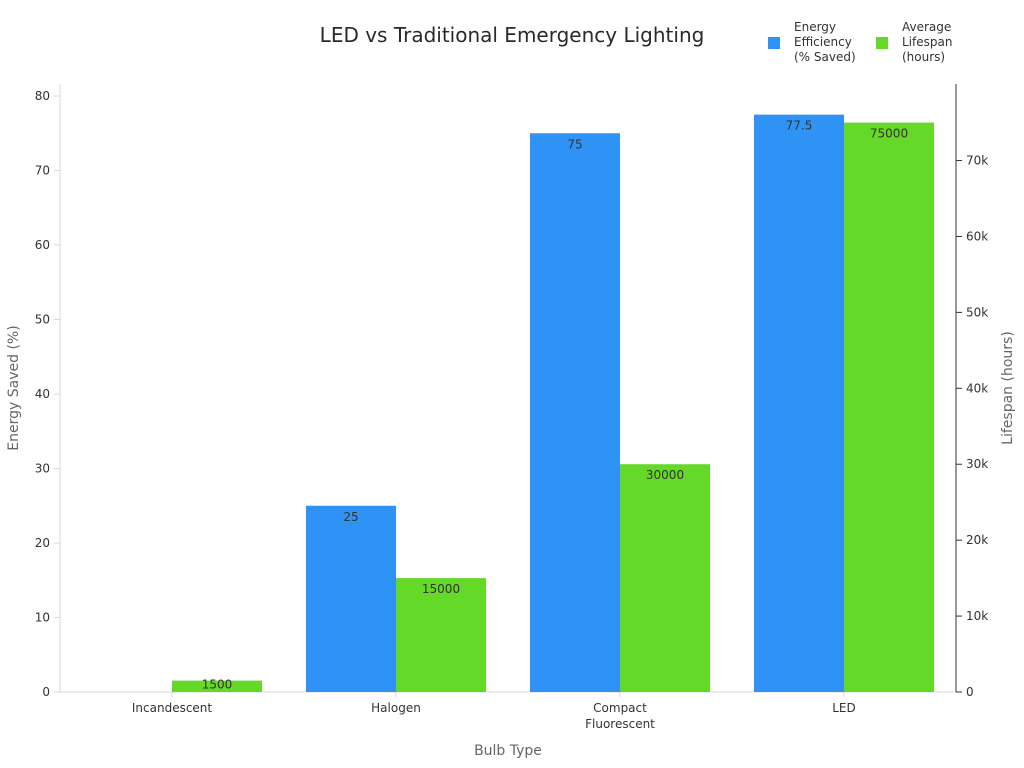 The width and height of the screenshot is (1024, 768). Describe the element at coordinates (42, 618) in the screenshot. I see `y-tick-label: 10` at that location.